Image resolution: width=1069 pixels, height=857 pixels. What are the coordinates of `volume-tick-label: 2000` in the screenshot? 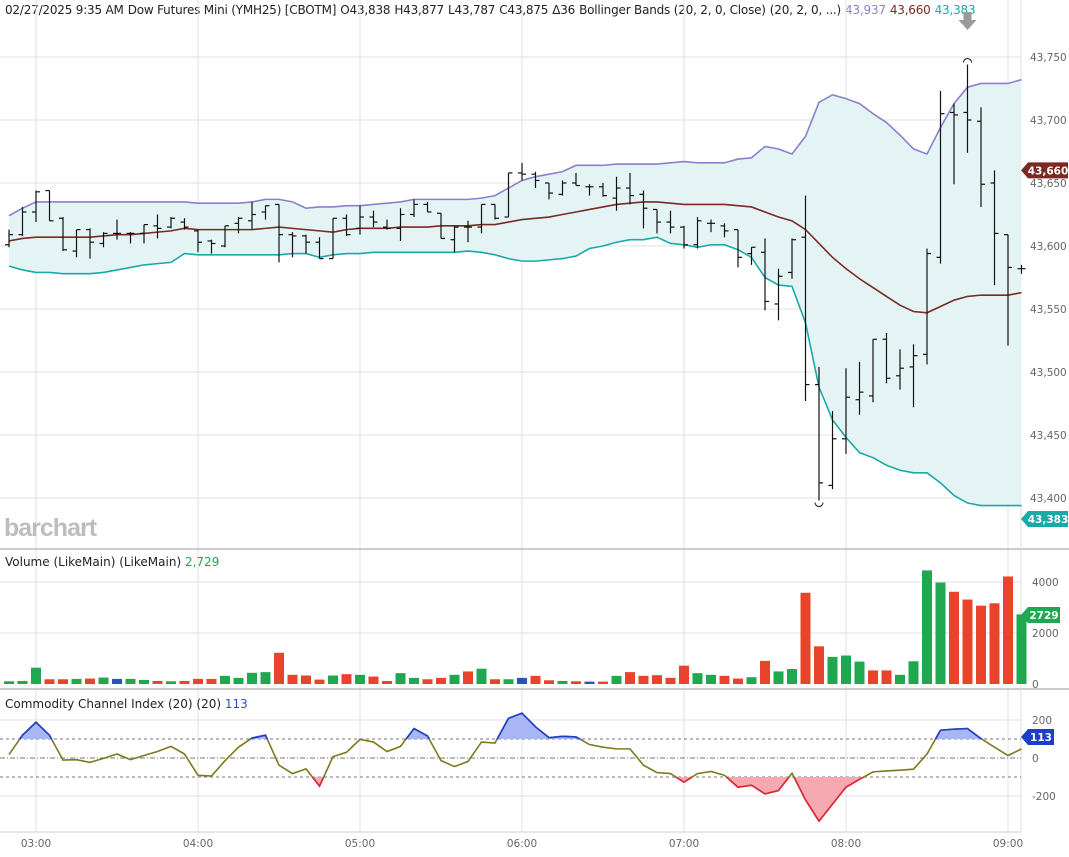 It's located at (1045, 634).